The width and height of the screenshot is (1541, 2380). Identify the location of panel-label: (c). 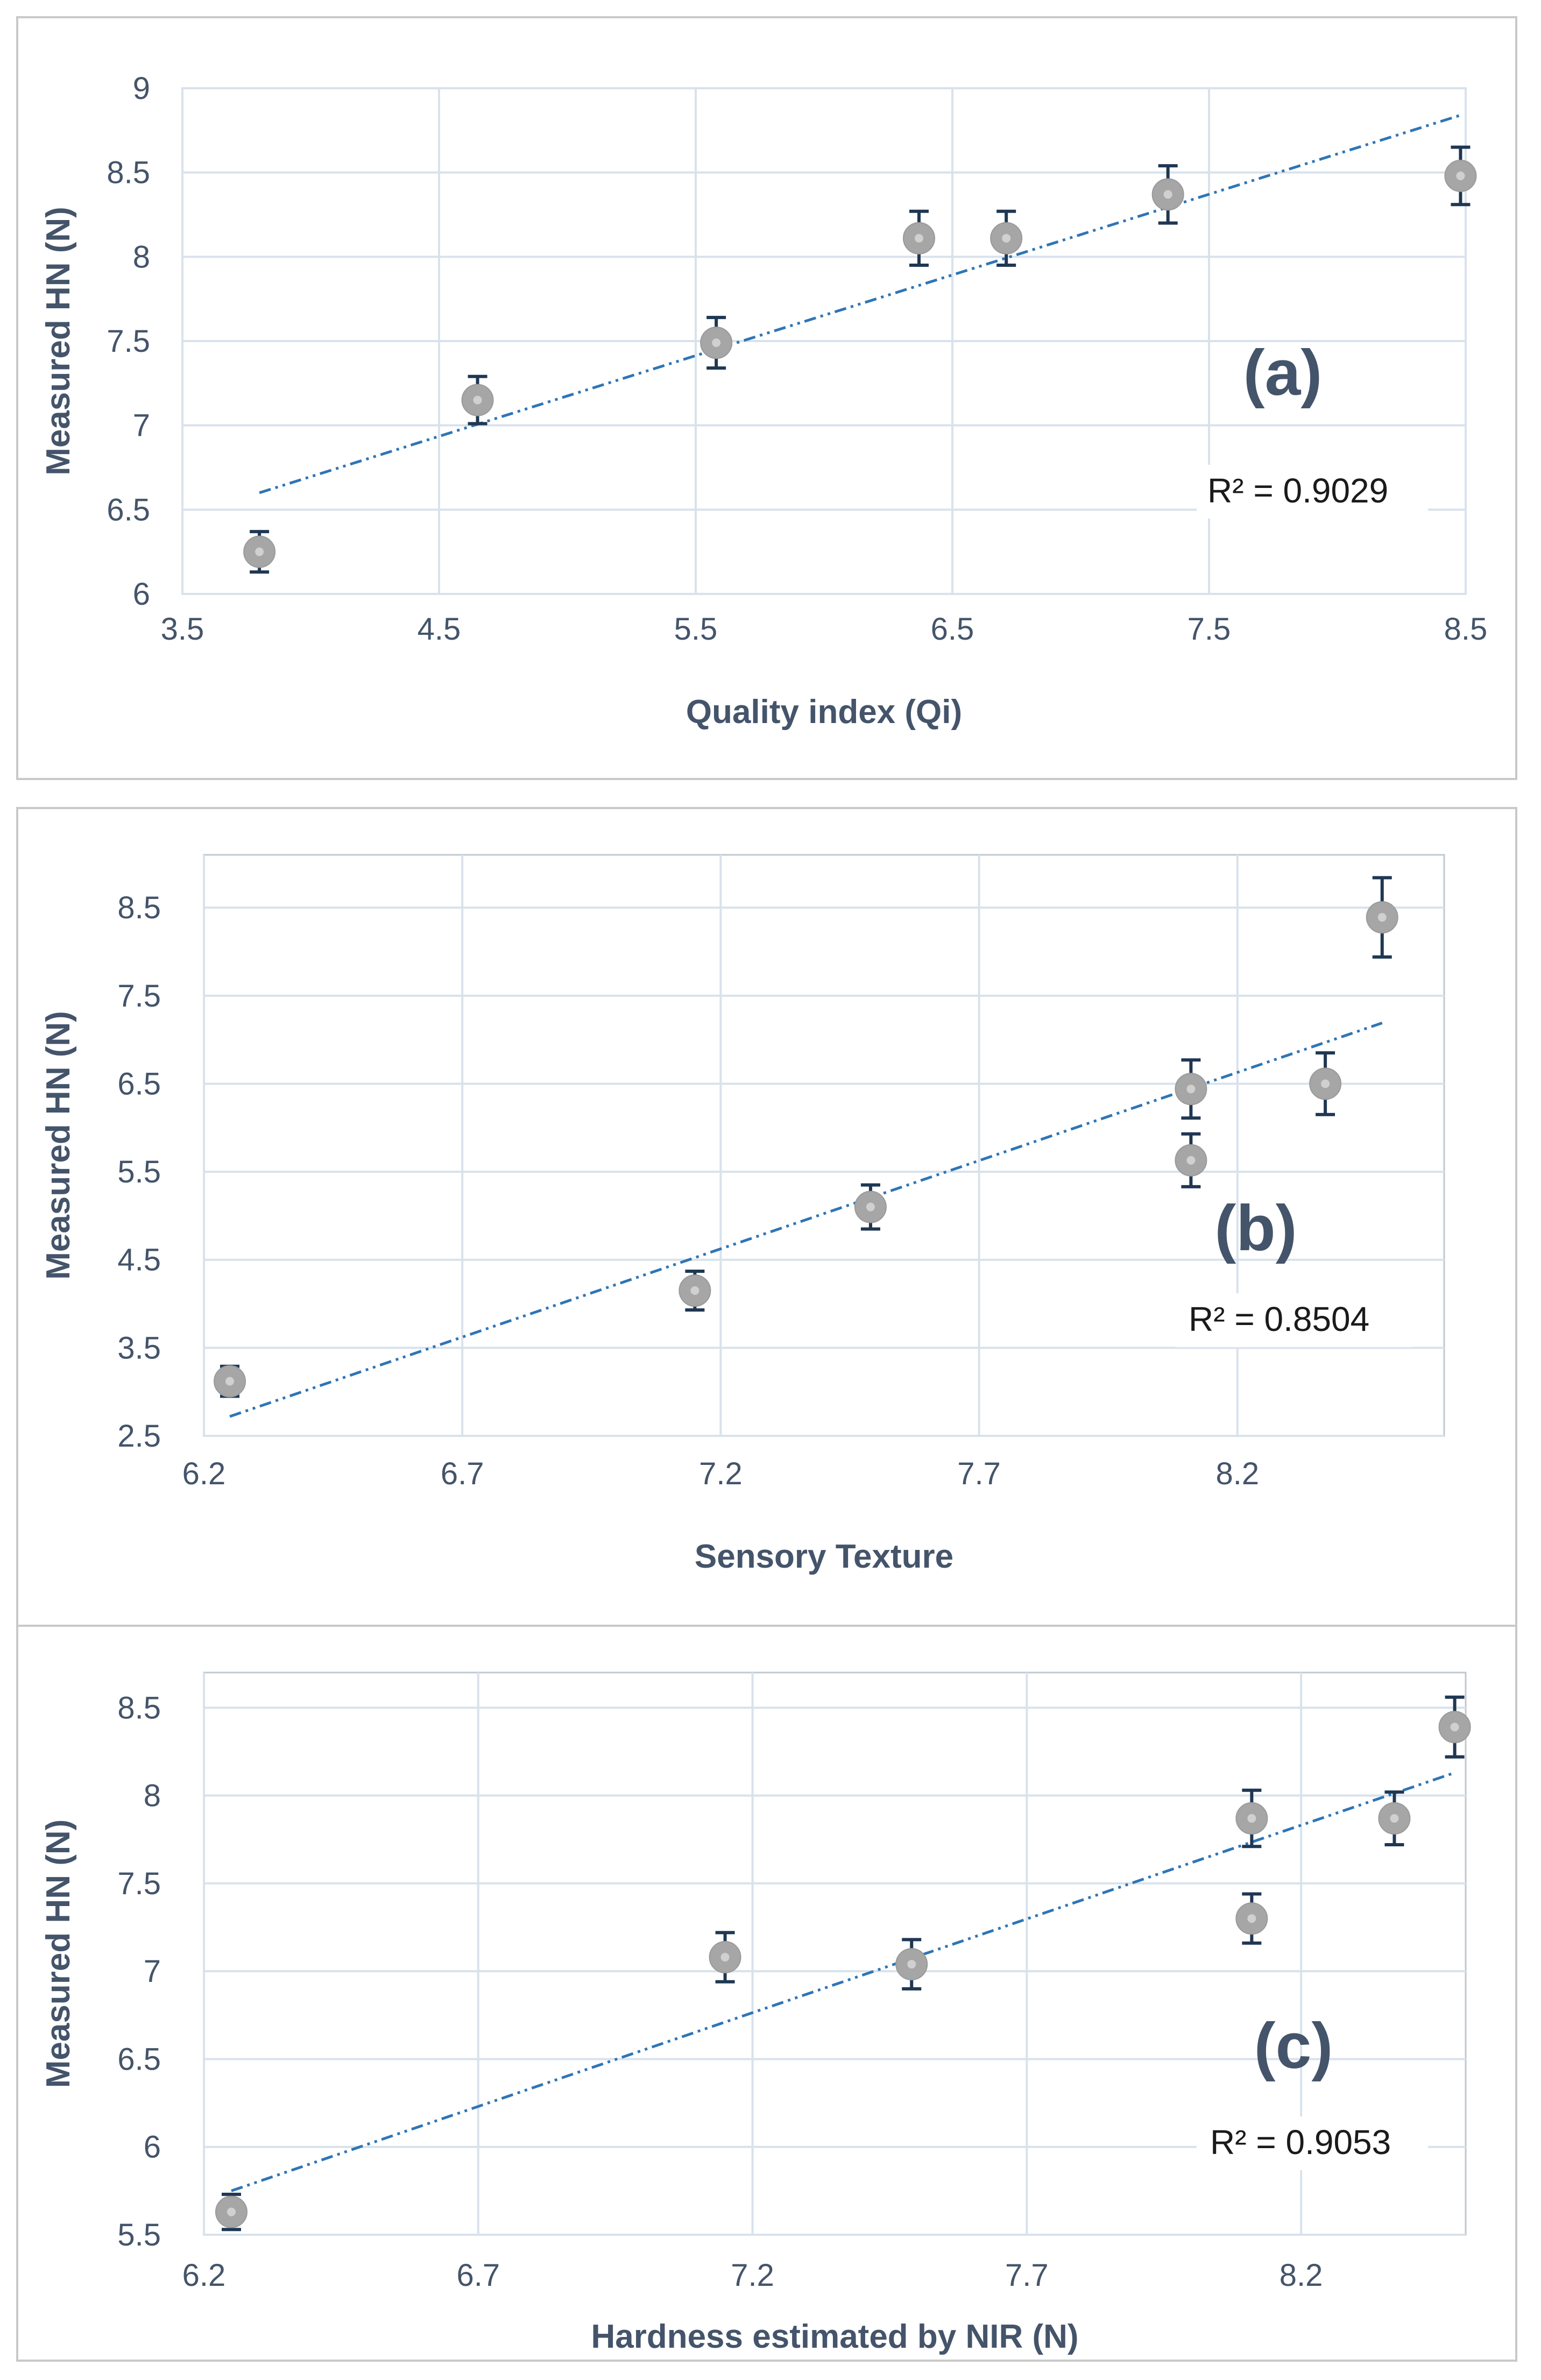
(1293, 2046).